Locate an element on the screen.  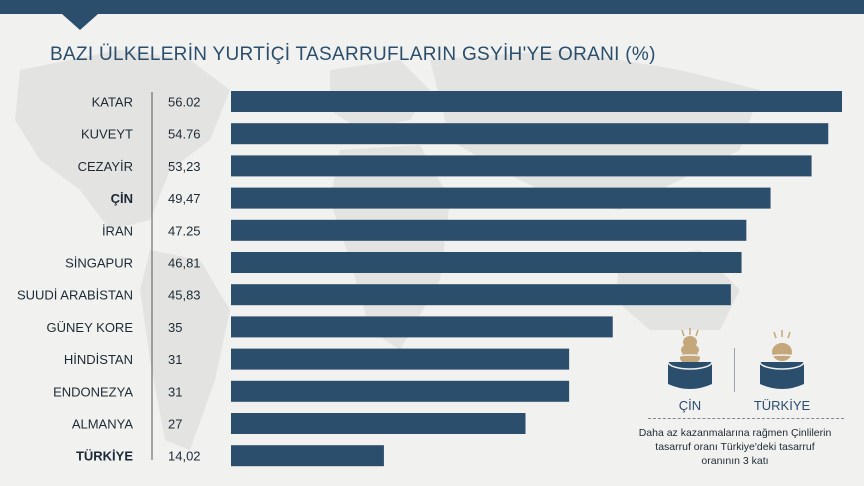
bar-cezayi̇r is located at coordinates (521, 166).